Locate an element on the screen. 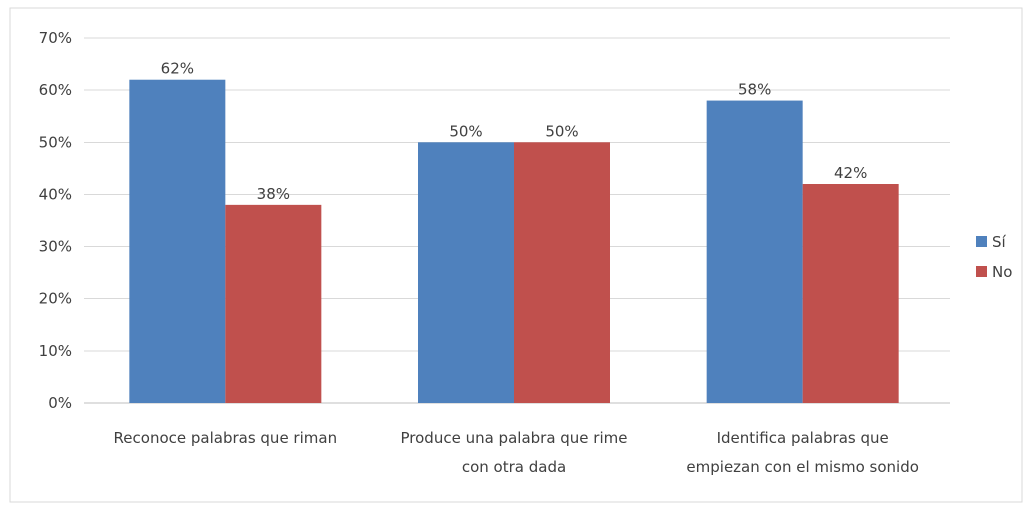 The width and height of the screenshot is (1032, 507). legend-swatch-si is located at coordinates (981, 241).